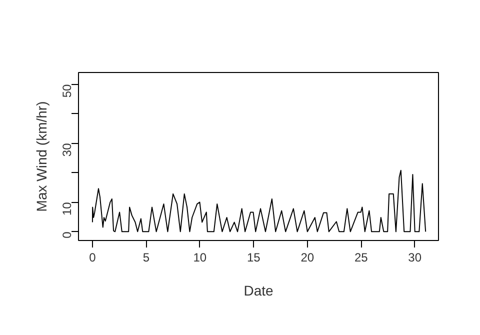 The image size is (480, 335). What do you see at coordinates (67, 91) in the screenshot?
I see `y-tick-label: 50` at bounding box center [67, 91].